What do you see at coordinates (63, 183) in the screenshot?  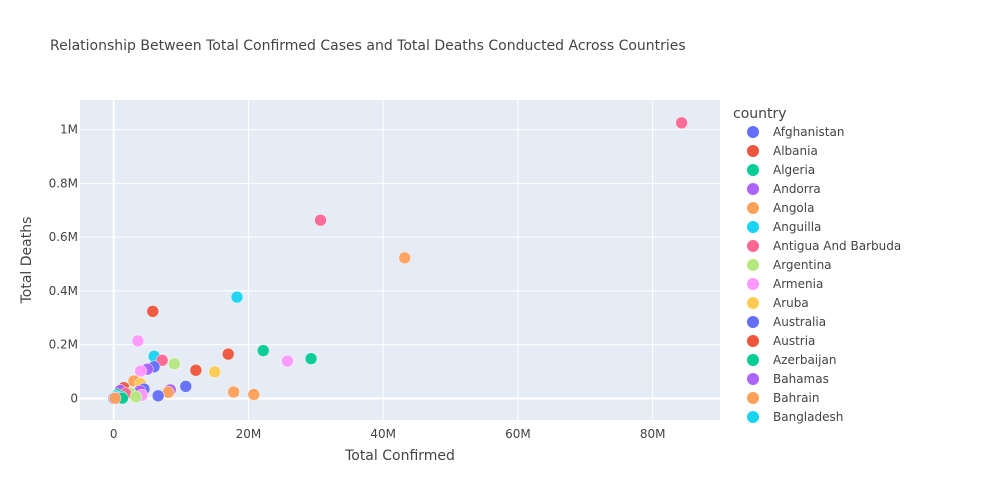 I see `y-tick-label: 0.8M` at bounding box center [63, 183].